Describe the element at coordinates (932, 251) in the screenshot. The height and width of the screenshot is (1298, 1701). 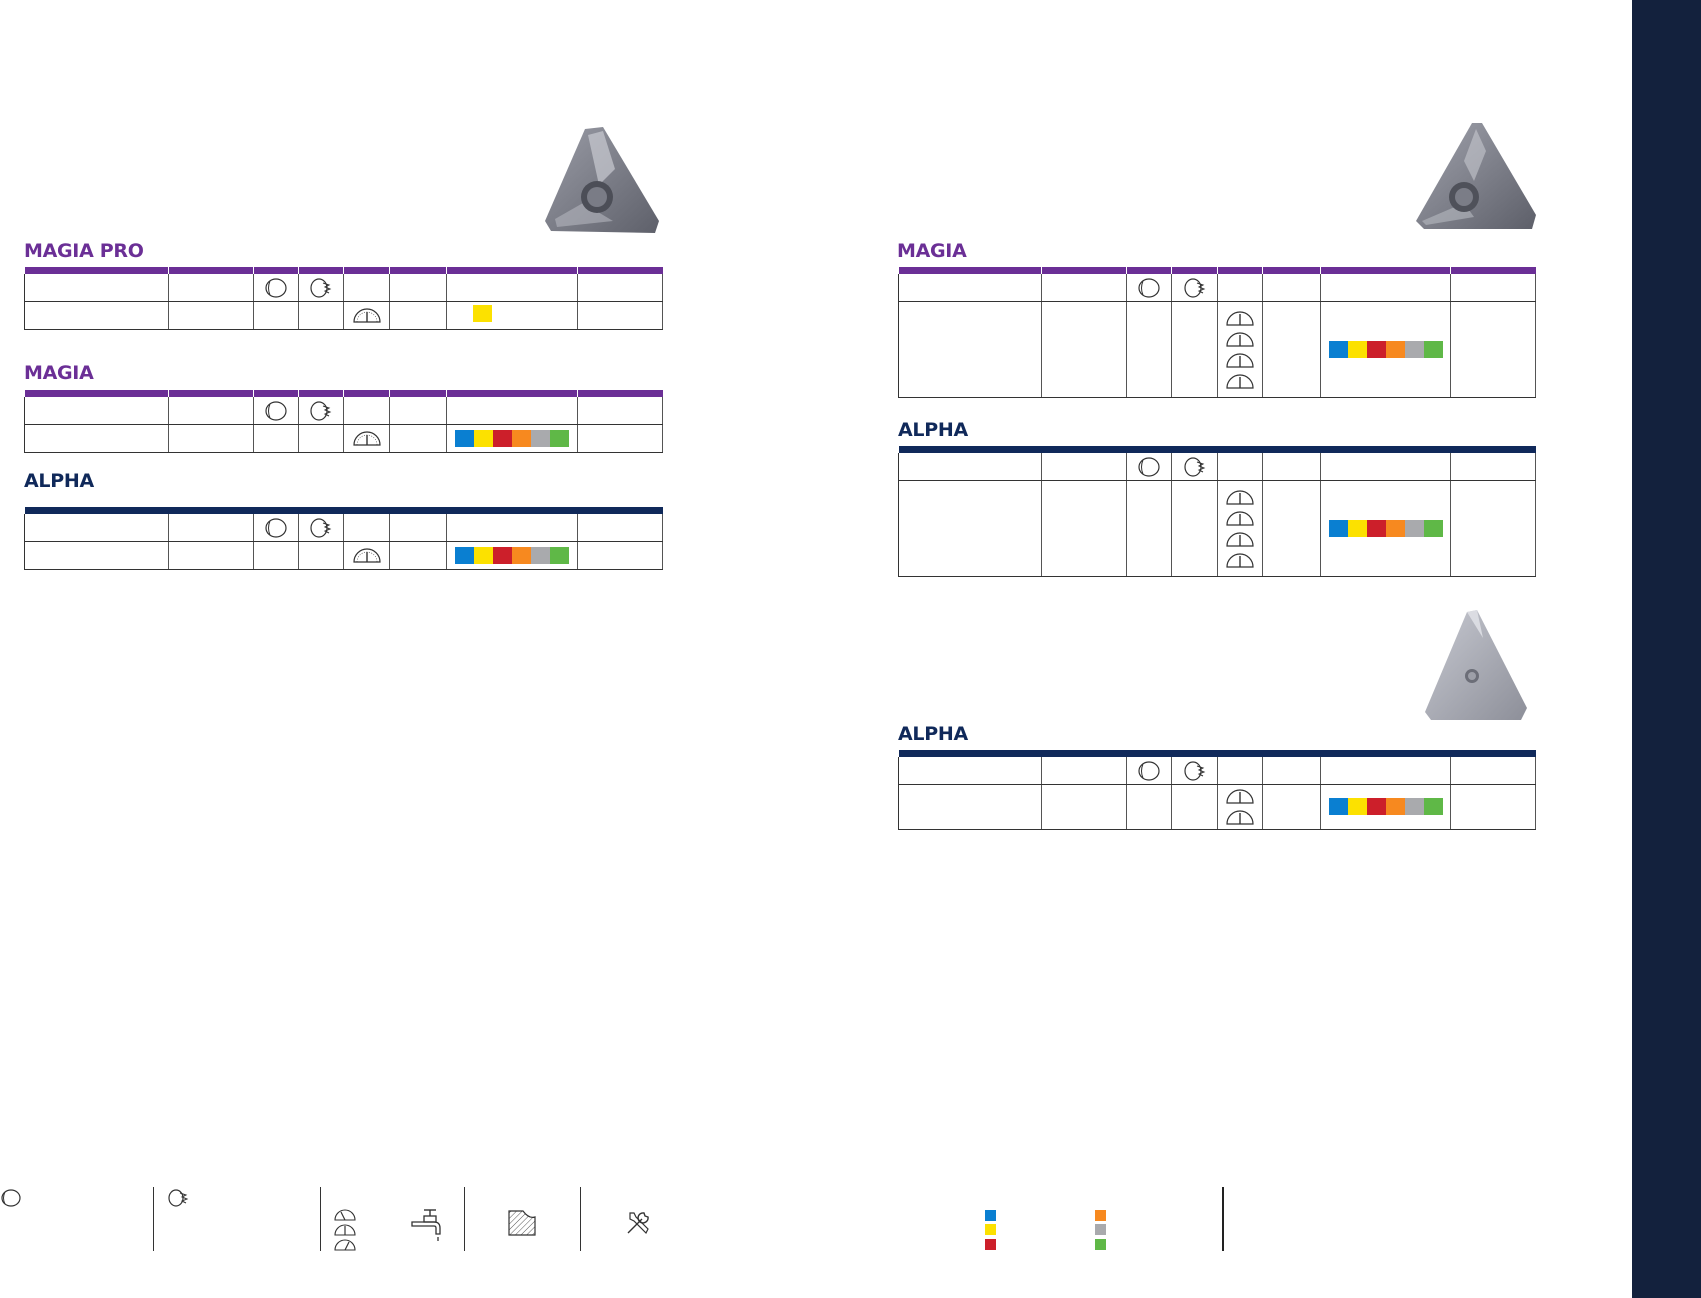
I see `section-title-magia-right: MAGIA` at that location.